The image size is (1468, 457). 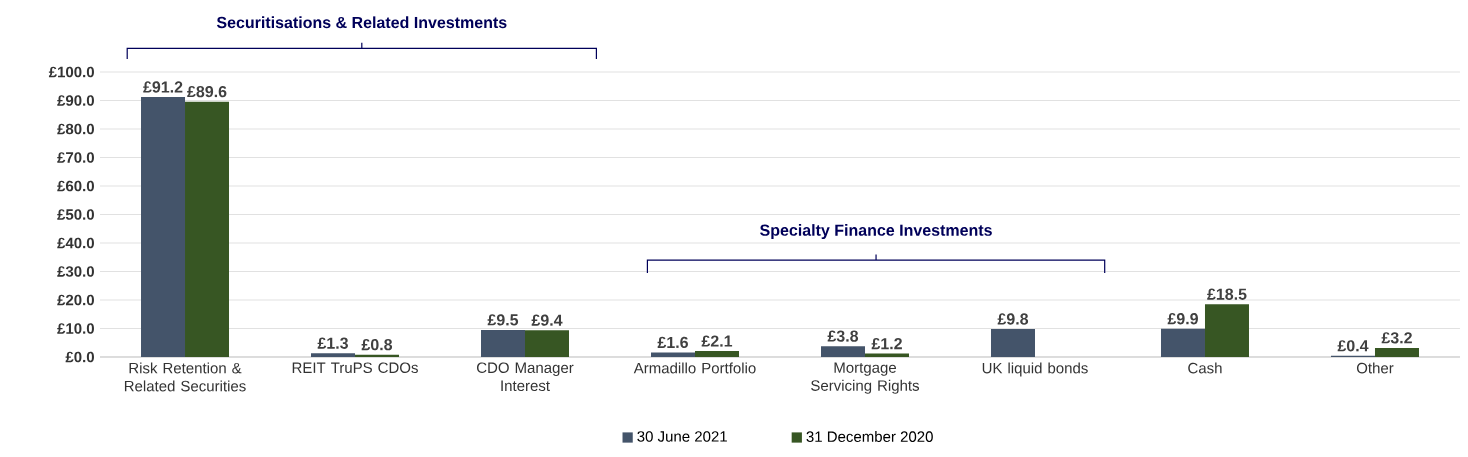 What do you see at coordinates (547, 320) in the screenshot?
I see `data-label: £9.4` at bounding box center [547, 320].